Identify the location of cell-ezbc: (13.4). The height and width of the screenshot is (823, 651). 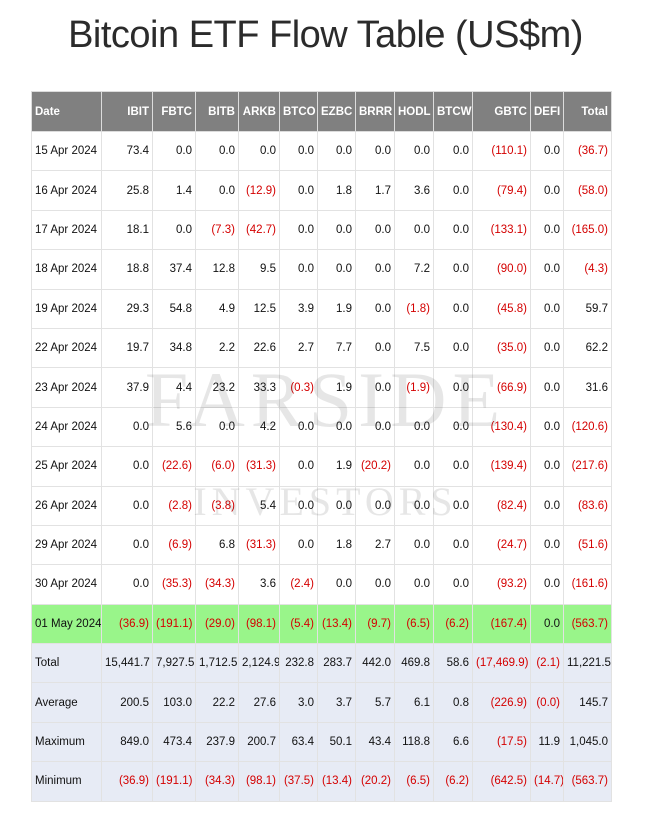
(336, 781).